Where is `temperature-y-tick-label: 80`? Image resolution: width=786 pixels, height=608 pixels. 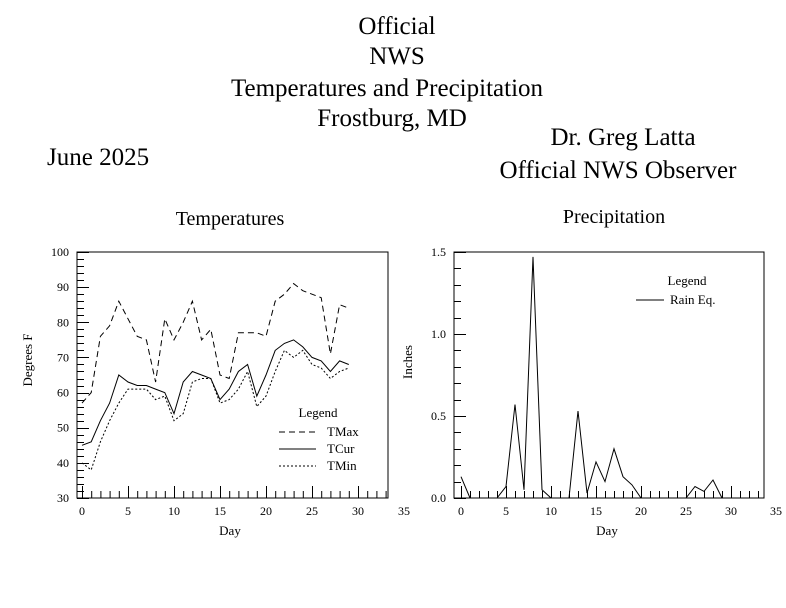
temperature-y-tick-label: 80 is located at coordinates (63, 322).